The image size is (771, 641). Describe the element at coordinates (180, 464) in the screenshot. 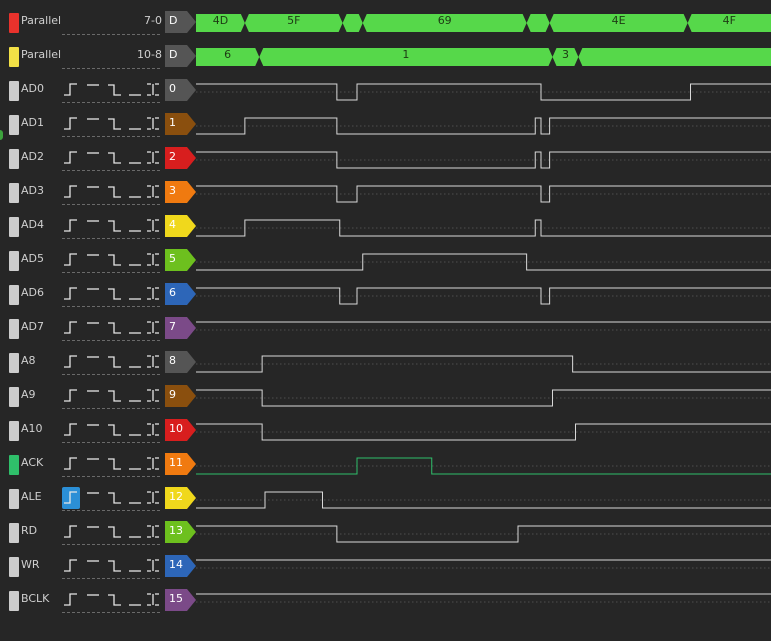

I see `channel-badge: 11` at that location.